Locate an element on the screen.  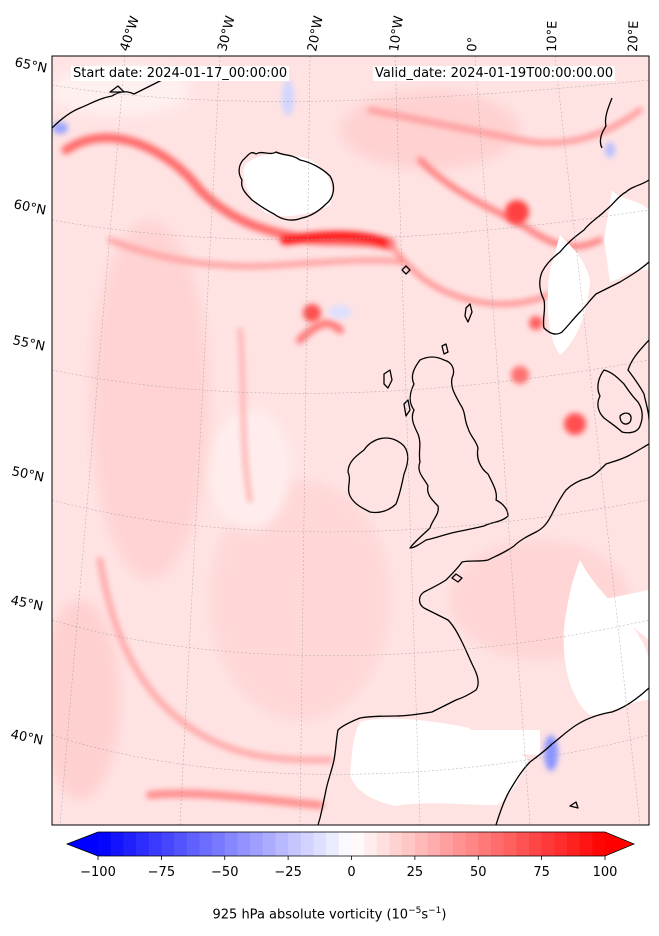
lon-label: 20°E is located at coordinates (634, 36).